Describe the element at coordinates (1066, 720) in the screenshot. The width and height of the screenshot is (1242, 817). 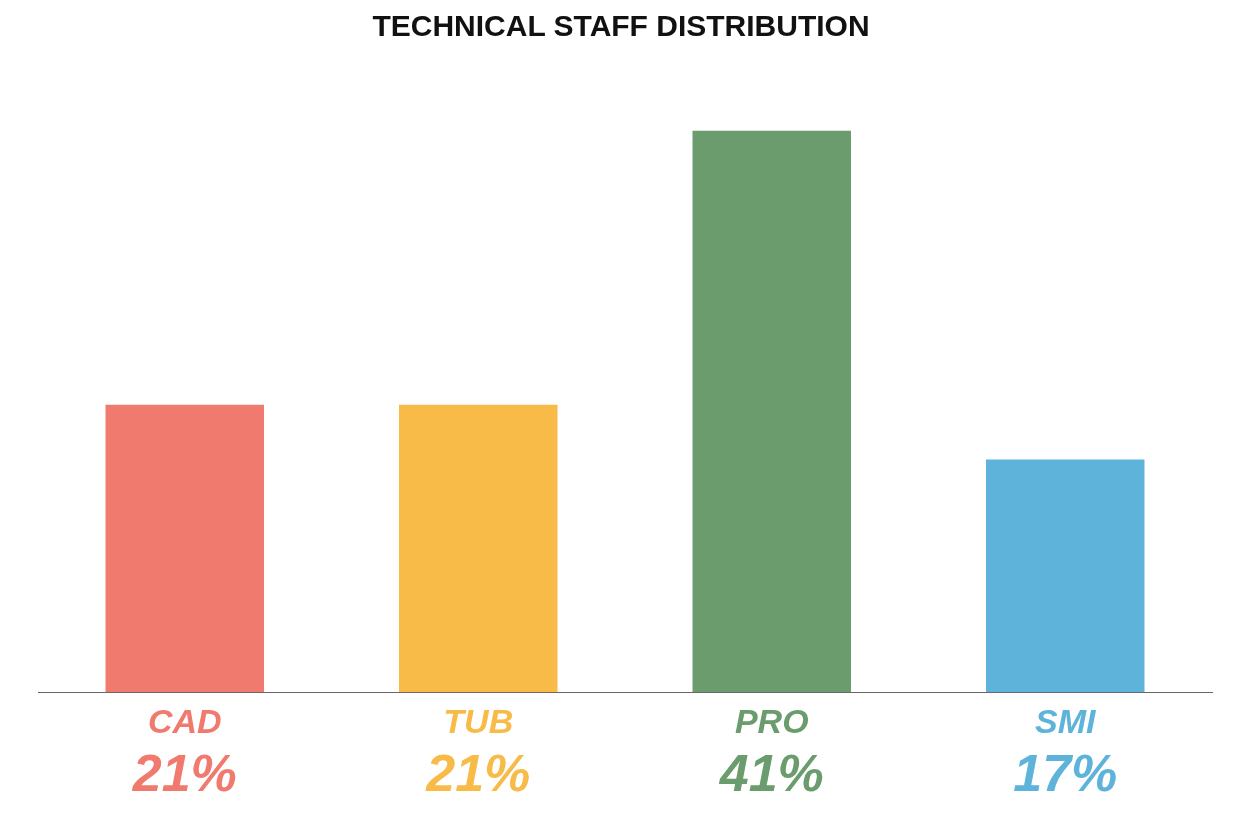
I see `x-tick-label: SMI` at that location.